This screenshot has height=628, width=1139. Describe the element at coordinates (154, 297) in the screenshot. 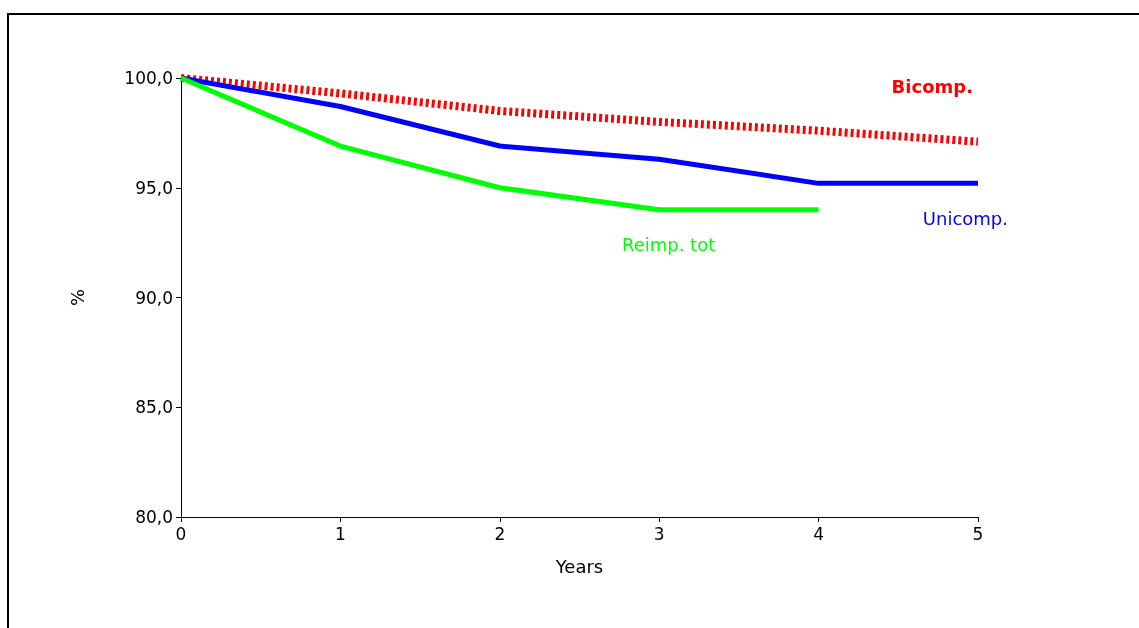

I see `y-tick-label: 90,0` at that location.